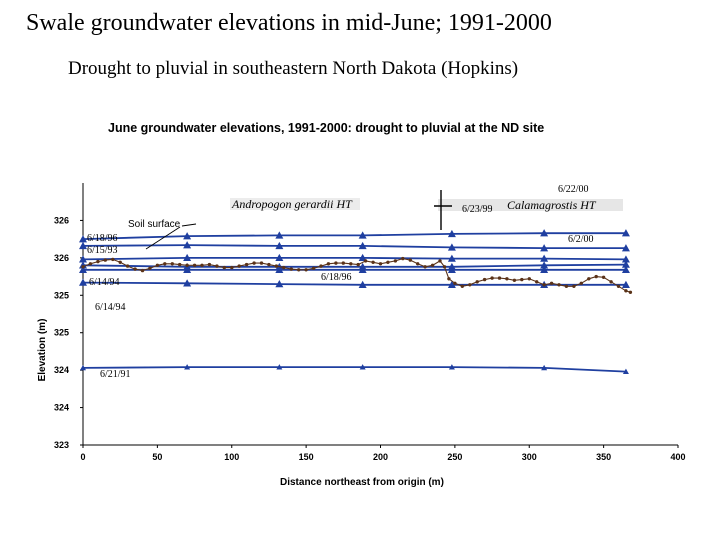 Image resolution: width=720 pixels, height=540 pixels. What do you see at coordinates (573, 189) in the screenshot?
I see `date-label-6-22-00: 6/22/00` at bounding box center [573, 189].